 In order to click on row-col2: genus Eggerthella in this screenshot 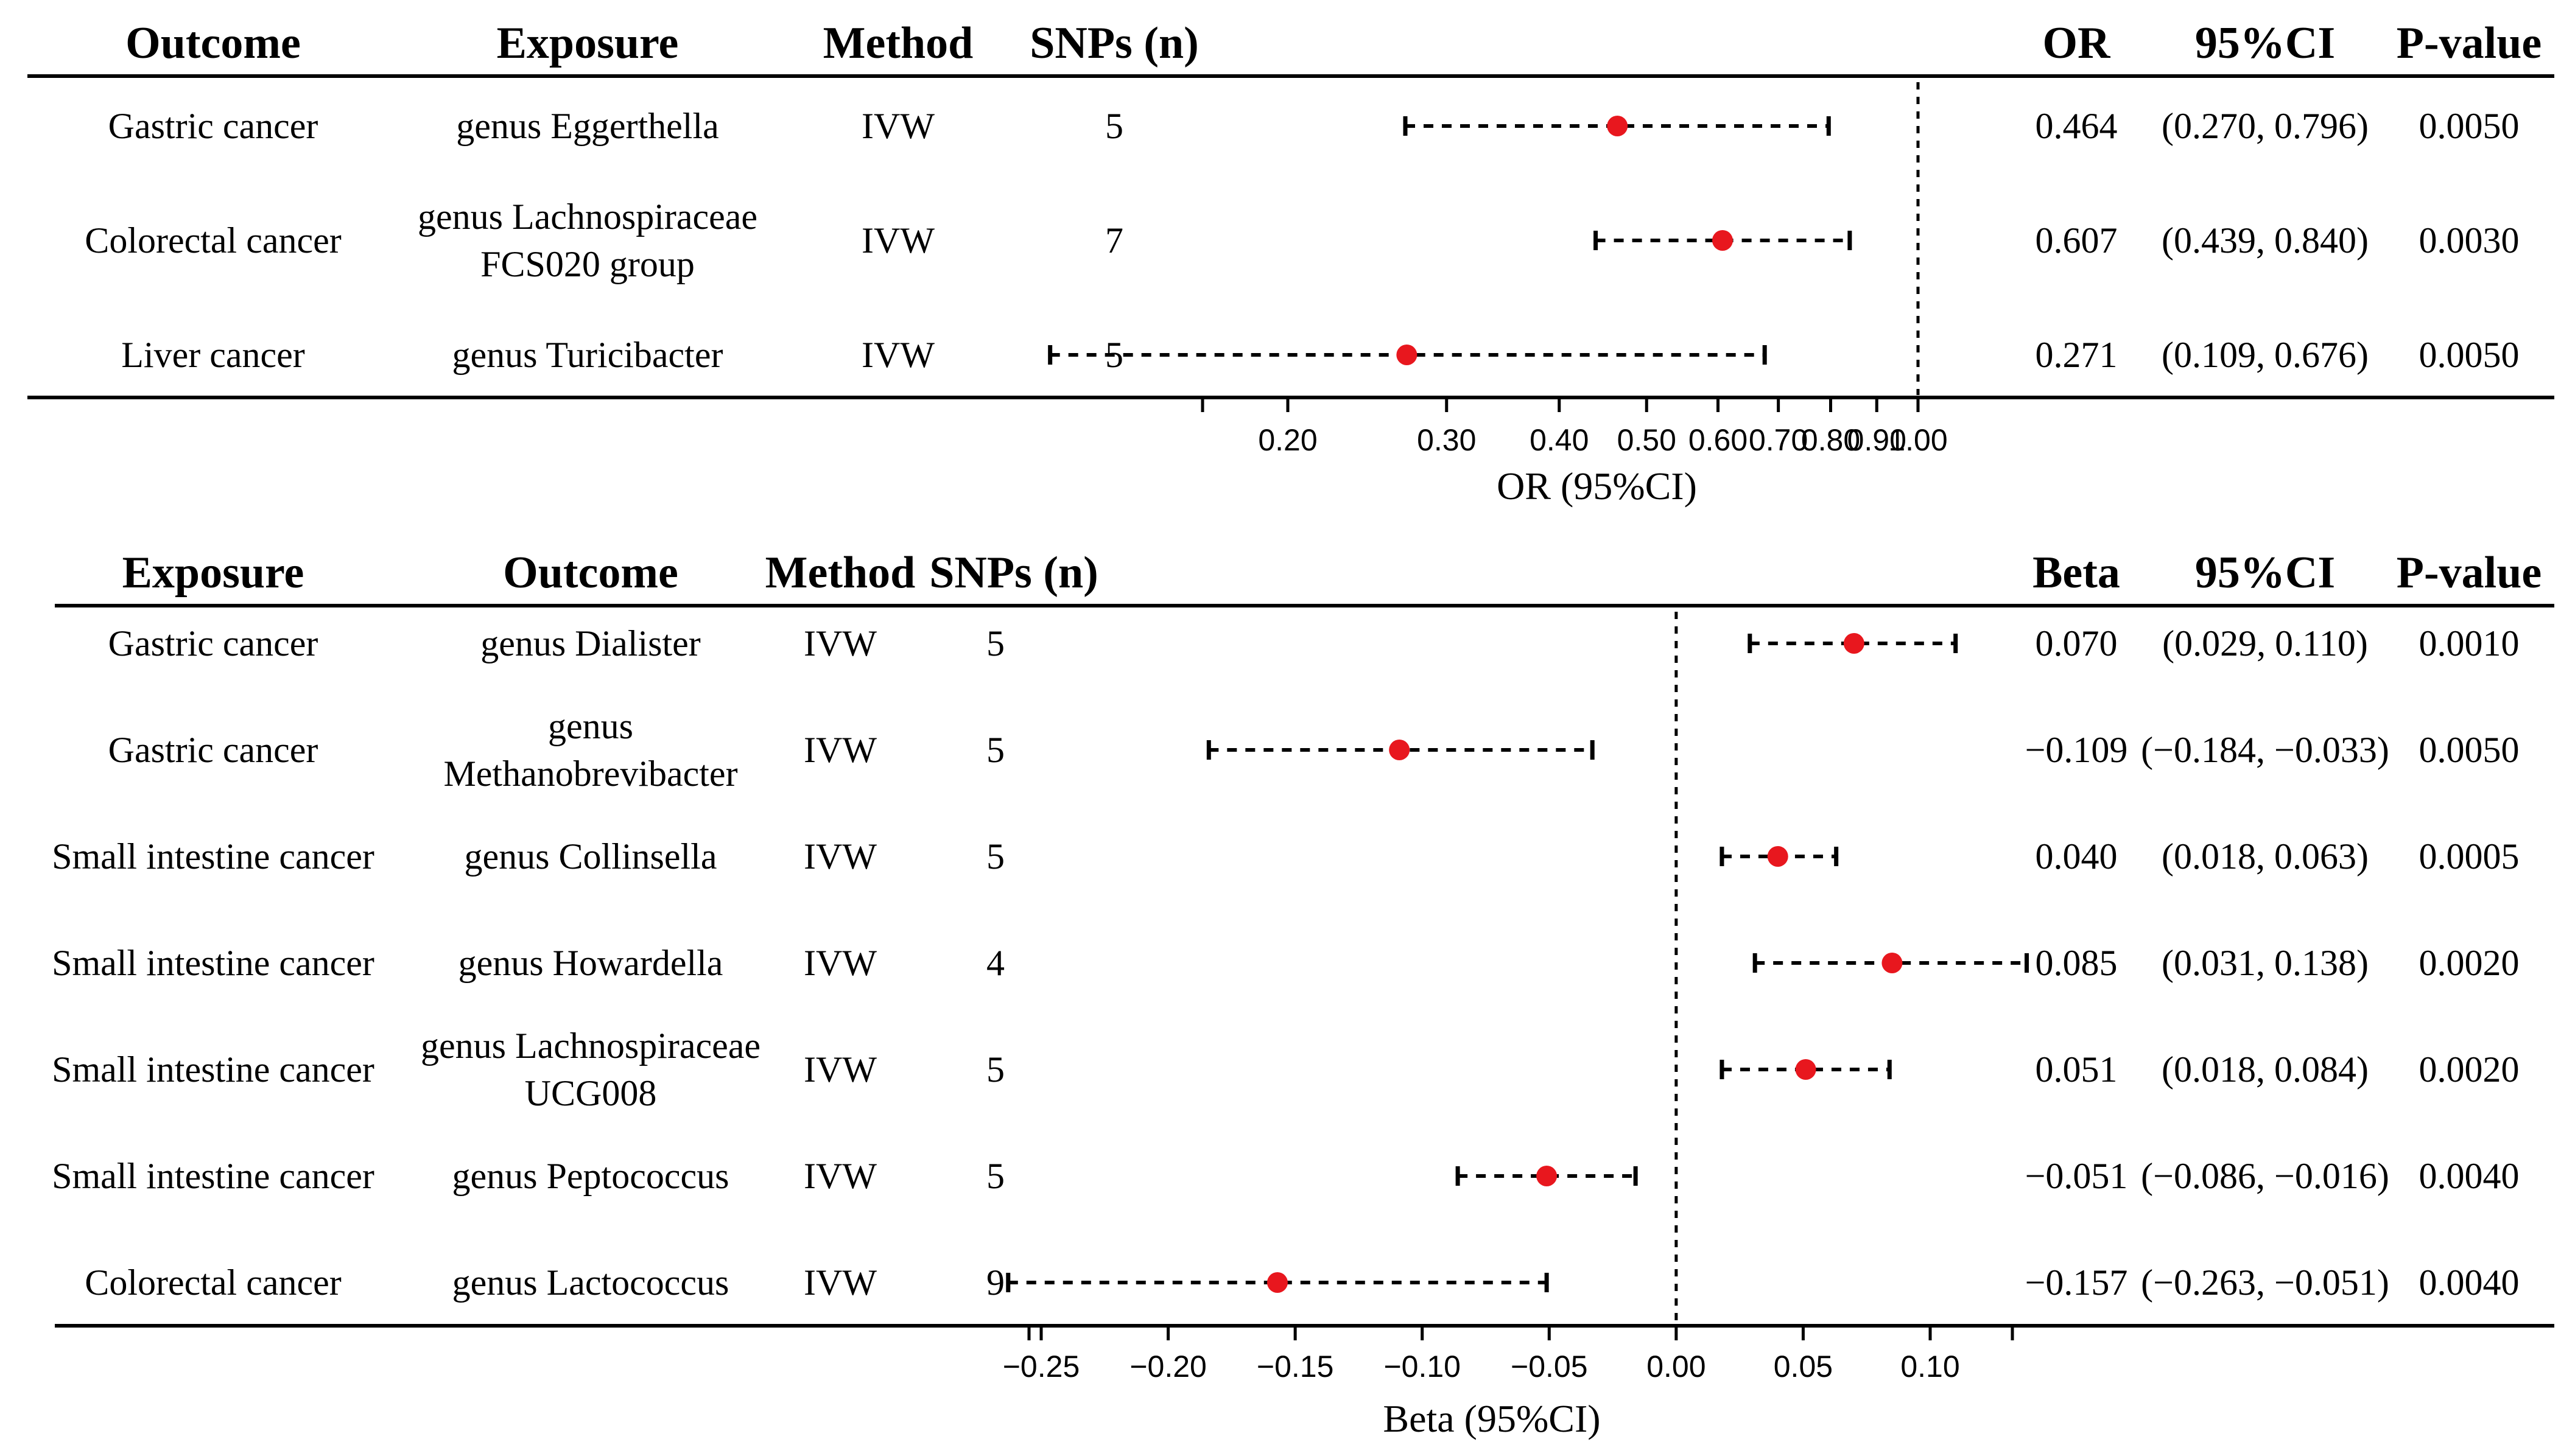, I will do `click(587, 126)`.